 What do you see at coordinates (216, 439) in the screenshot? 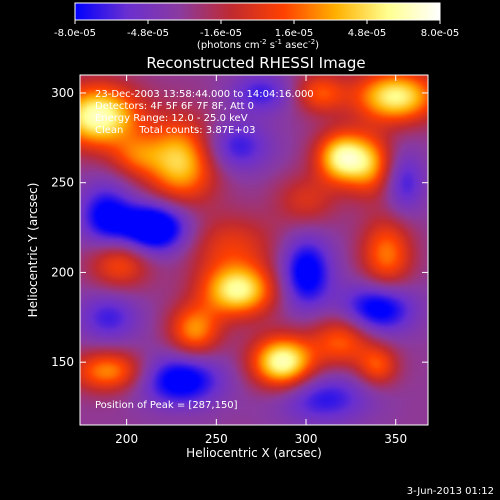
I see `x-tick-label: 250` at bounding box center [216, 439].